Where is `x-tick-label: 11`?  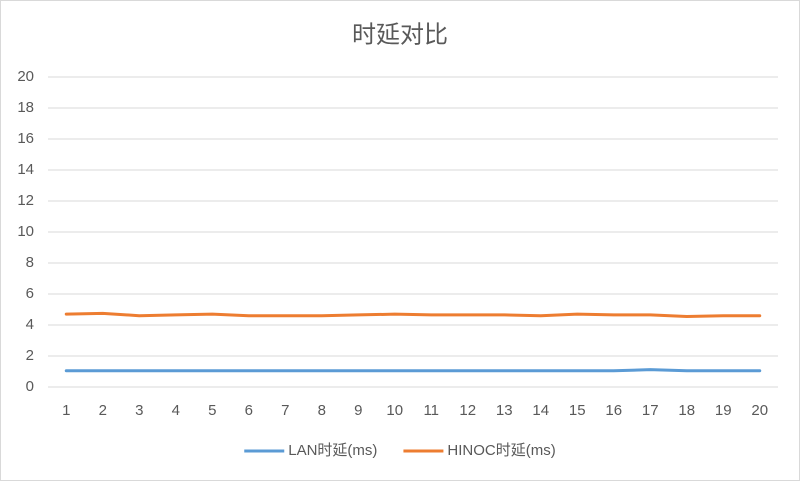 x-tick-label: 11 is located at coordinates (431, 410).